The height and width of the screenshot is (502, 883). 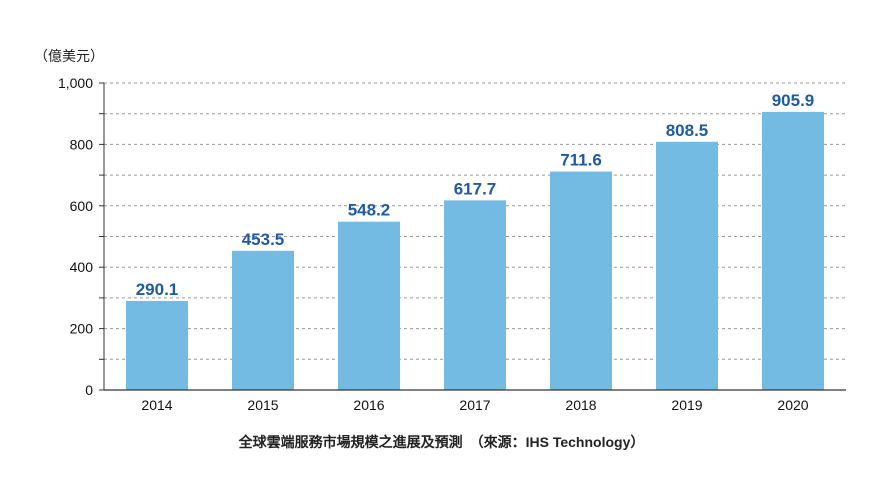 I want to click on y-tick-label: 200, so click(x=82, y=329).